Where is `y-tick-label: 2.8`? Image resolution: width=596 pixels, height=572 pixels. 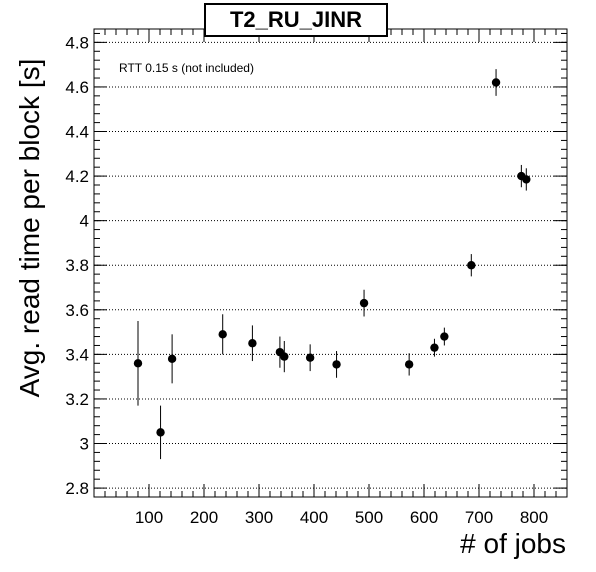
y-tick-label: 2.8 is located at coordinates (77, 488).